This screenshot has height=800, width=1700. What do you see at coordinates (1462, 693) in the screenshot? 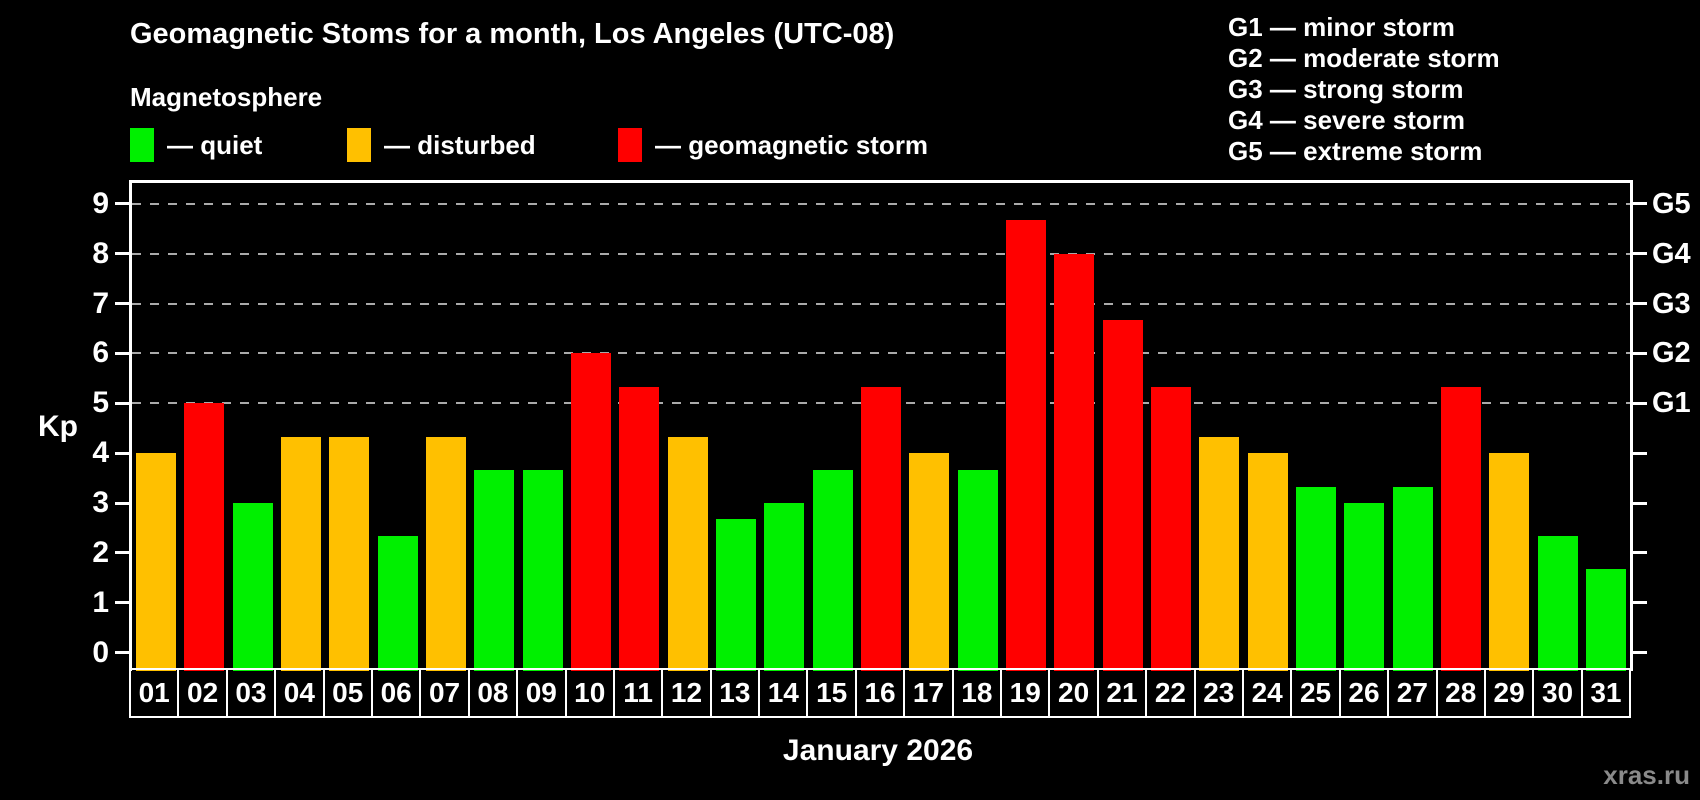
I see `day-cell-28: 28` at bounding box center [1462, 693].